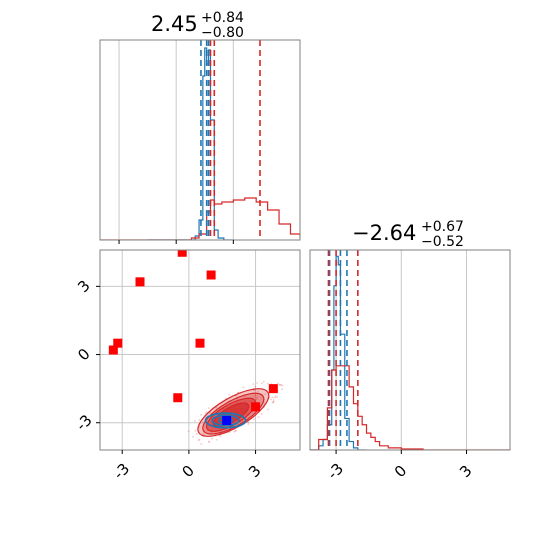 Image resolution: width=550 pixels, height=550 pixels. Describe the element at coordinates (442, 227) in the screenshot. I see `param2-title-plus: +0.67` at that location.